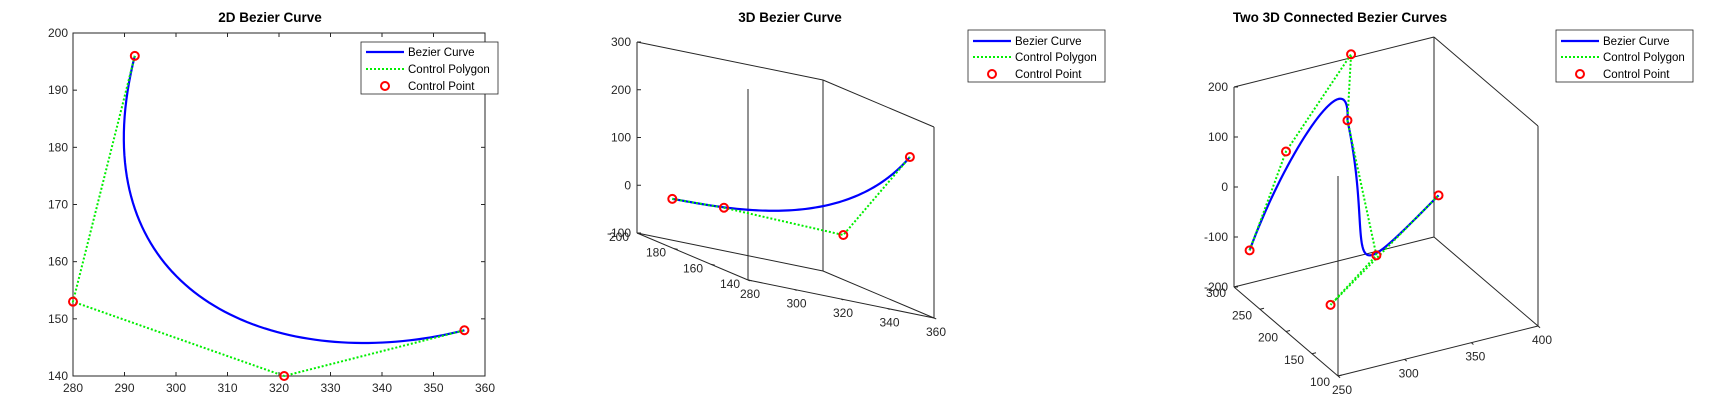 The width and height of the screenshot is (1720, 420). I want to click on chart-3d-title: 3D Bezier Curve, so click(790, 17).